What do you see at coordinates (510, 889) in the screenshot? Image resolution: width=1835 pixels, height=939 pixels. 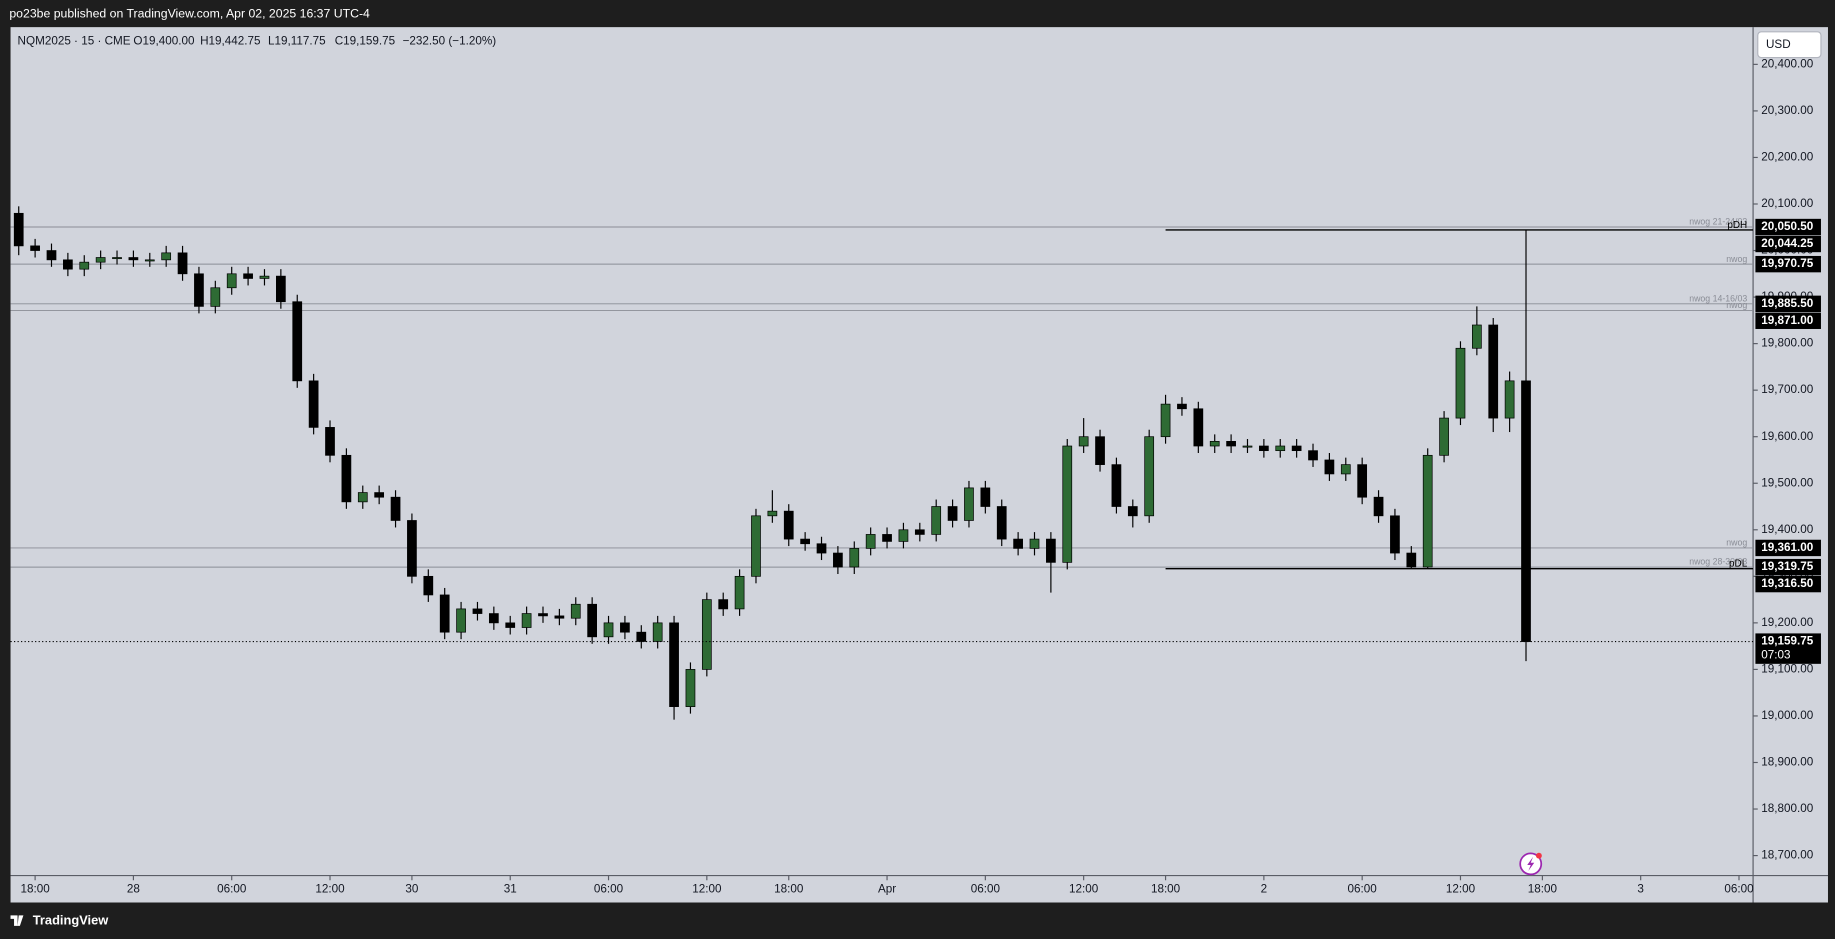 I see `x-tick-label: 31` at bounding box center [510, 889].